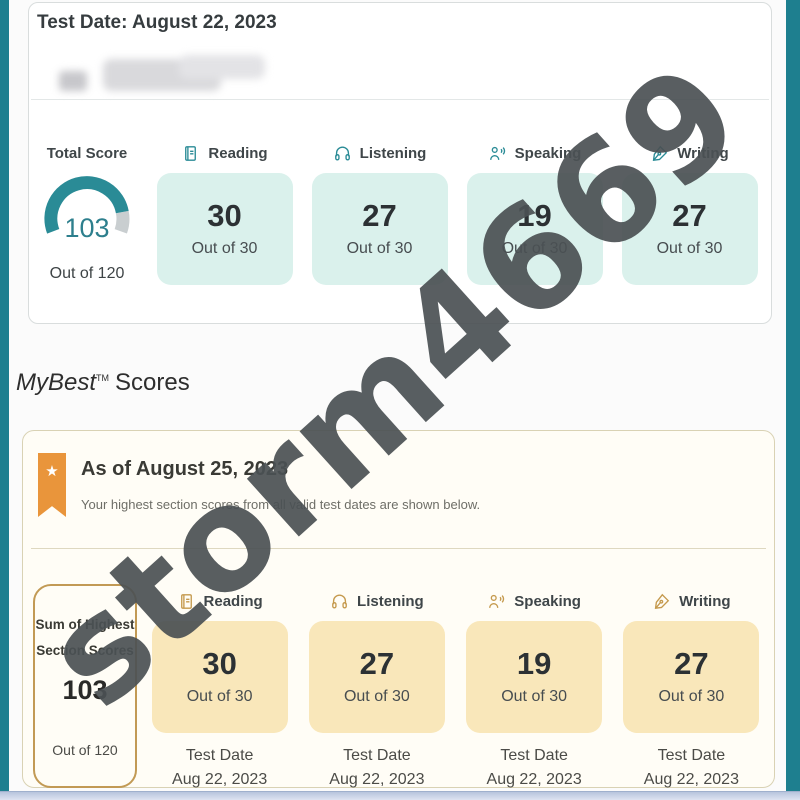 Image resolution: width=800 pixels, height=800 pixels. Describe the element at coordinates (52, 485) in the screenshot. I see `bookmark-ribbon-icon: ★` at that location.